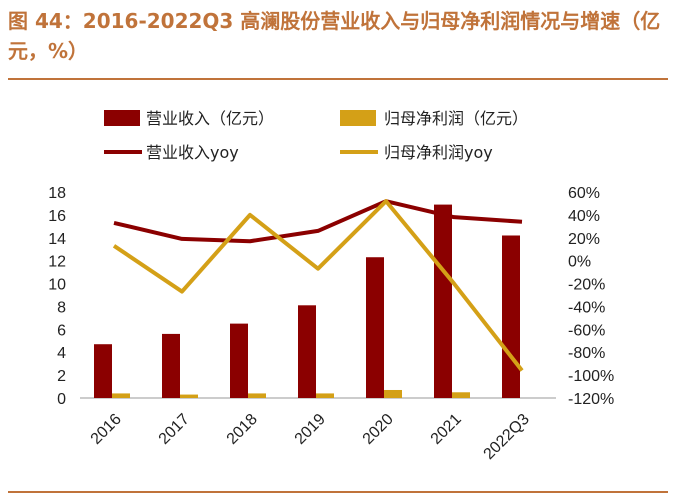 This screenshot has width=676, height=500. I want to click on y-left-tick-label: 16, so click(57, 216).